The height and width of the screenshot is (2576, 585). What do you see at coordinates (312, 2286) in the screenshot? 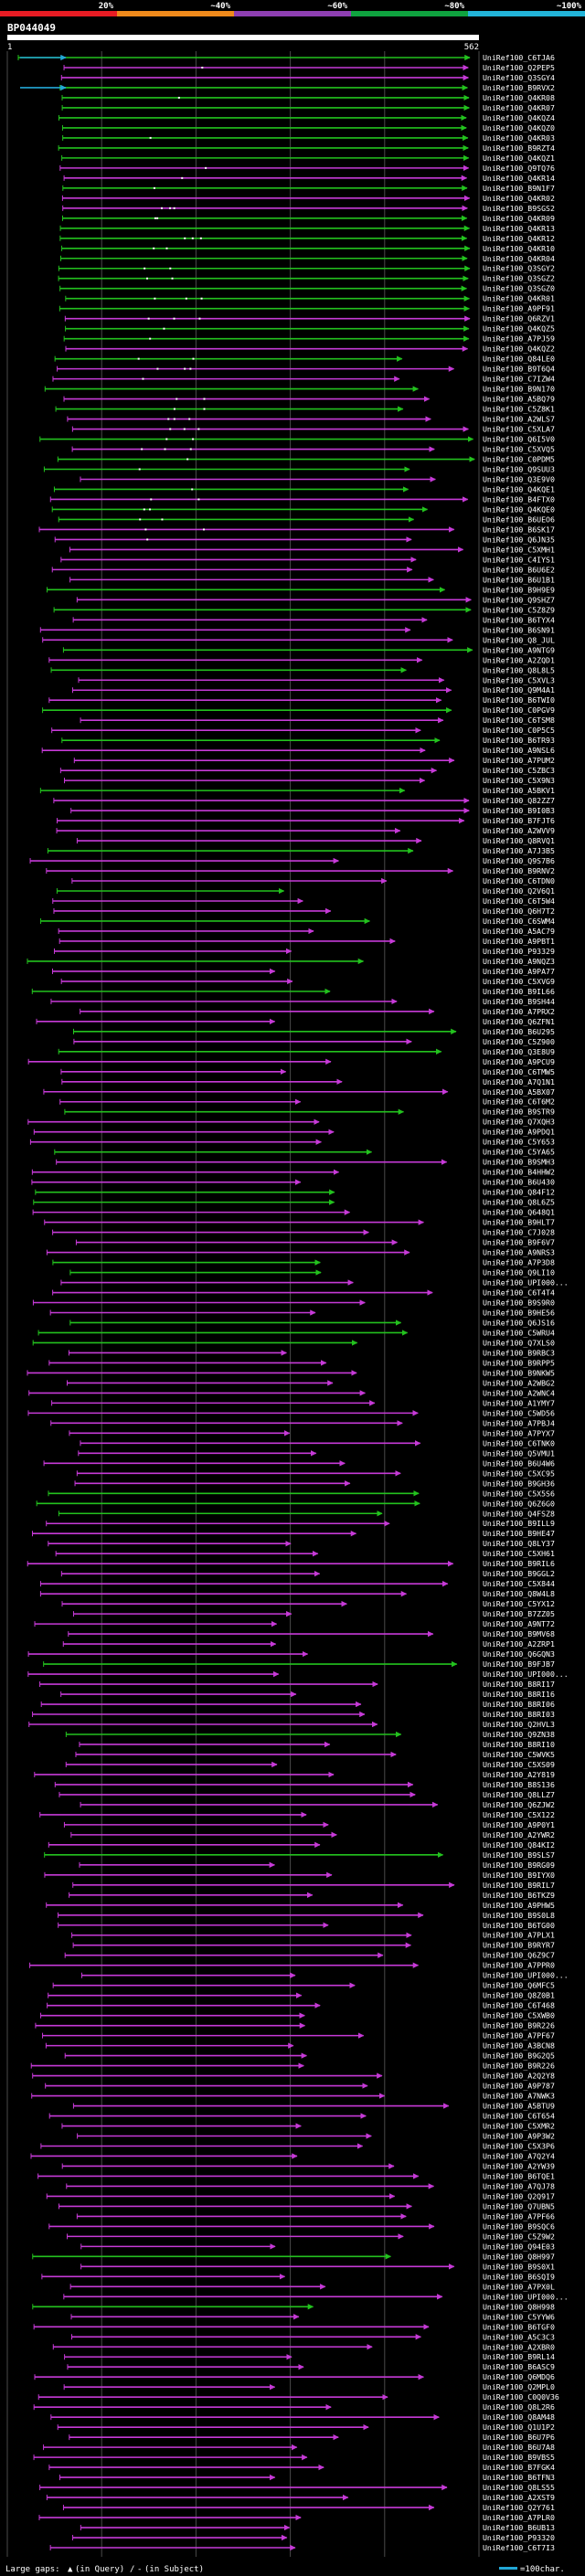
I see `hit-row: UniRef100_A7PX0L` at bounding box center [312, 2286].